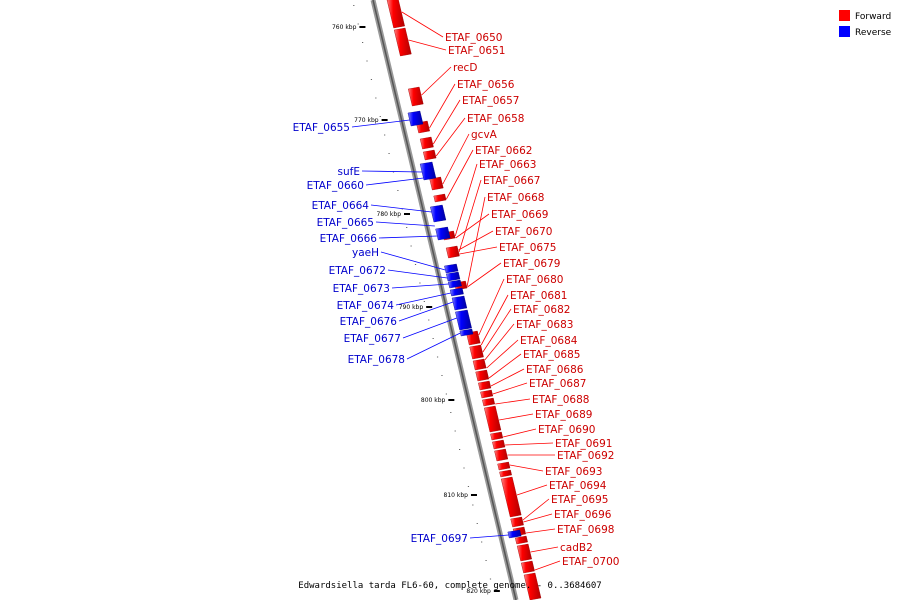 This screenshot has width=900, height=600. What do you see at coordinates (478, 591) in the screenshot?
I see `tick-label: 820 kbp` at bounding box center [478, 591].